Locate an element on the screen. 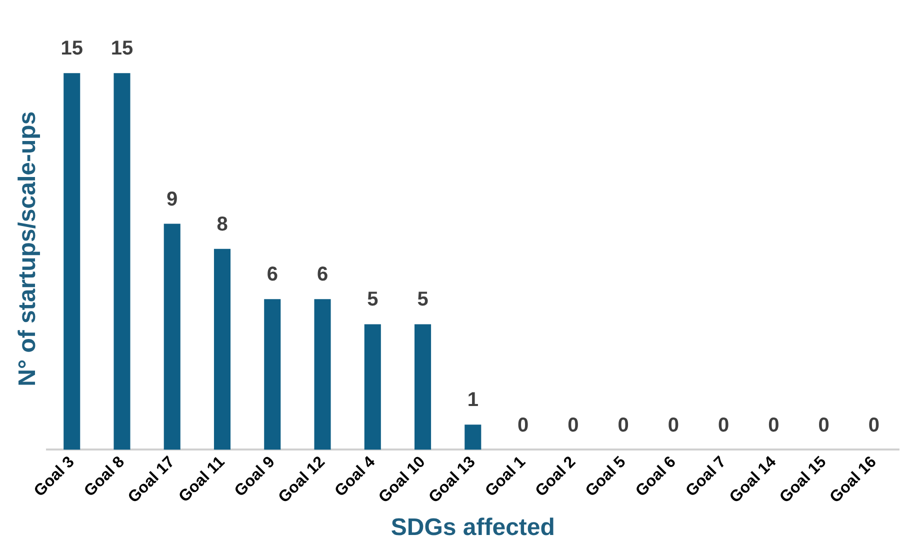 The width and height of the screenshot is (909, 547). y-axis-title: N° of startups/scale-ups is located at coordinates (28, 248).